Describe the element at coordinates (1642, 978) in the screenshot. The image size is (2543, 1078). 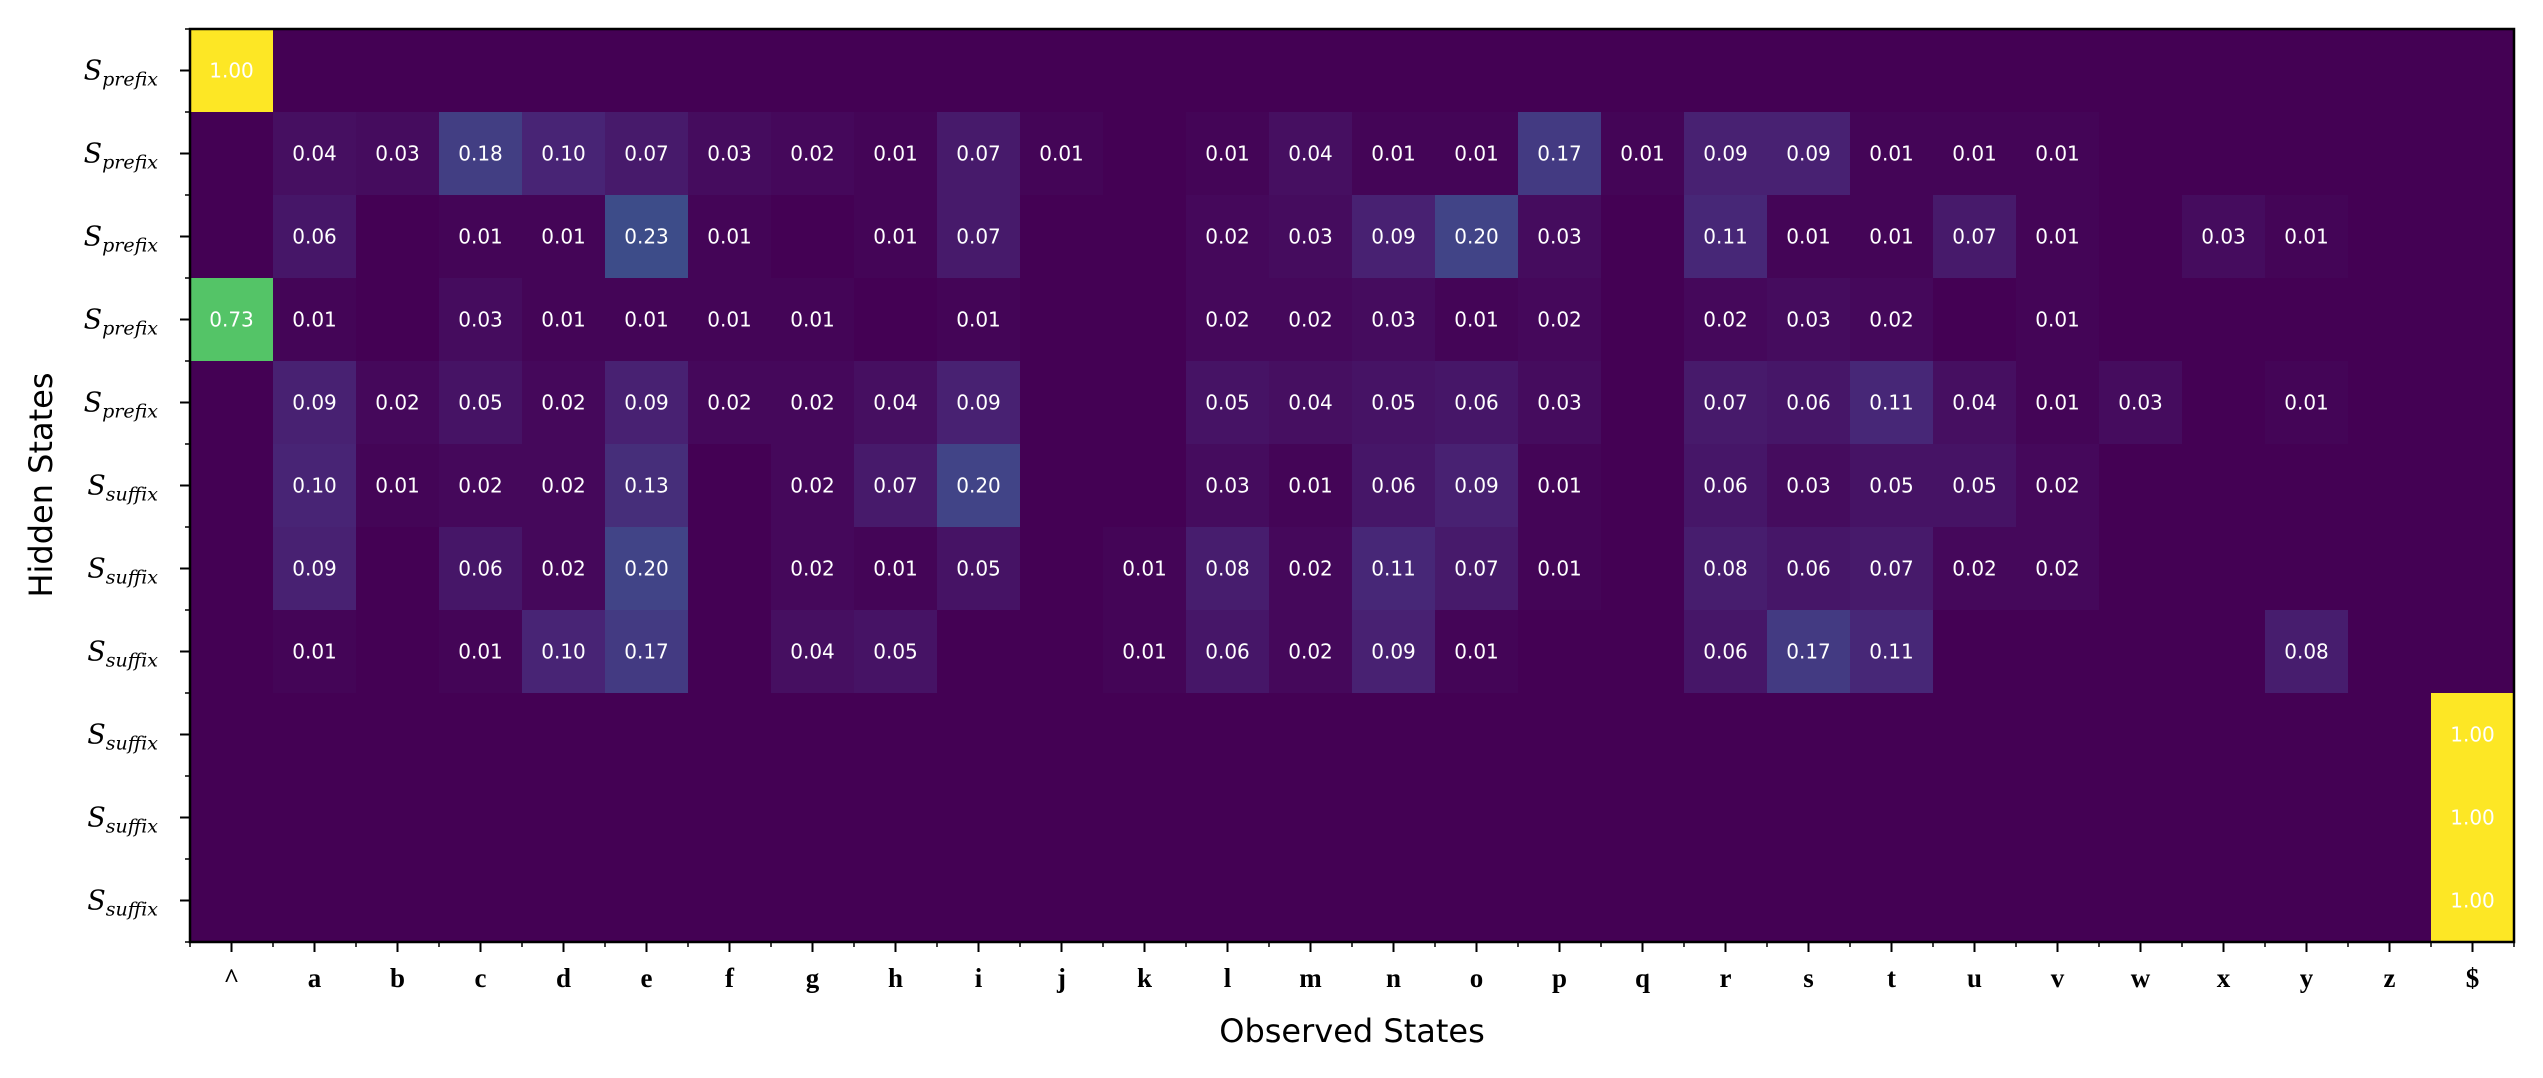
I see `x-tick-label: q` at that location.